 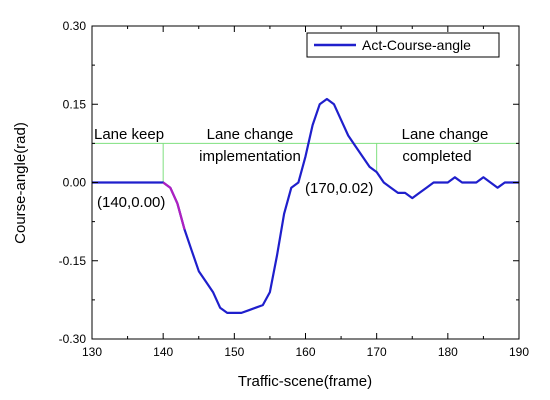 I want to click on region-label-implementation-line1: Lane change, so click(x=250, y=134).